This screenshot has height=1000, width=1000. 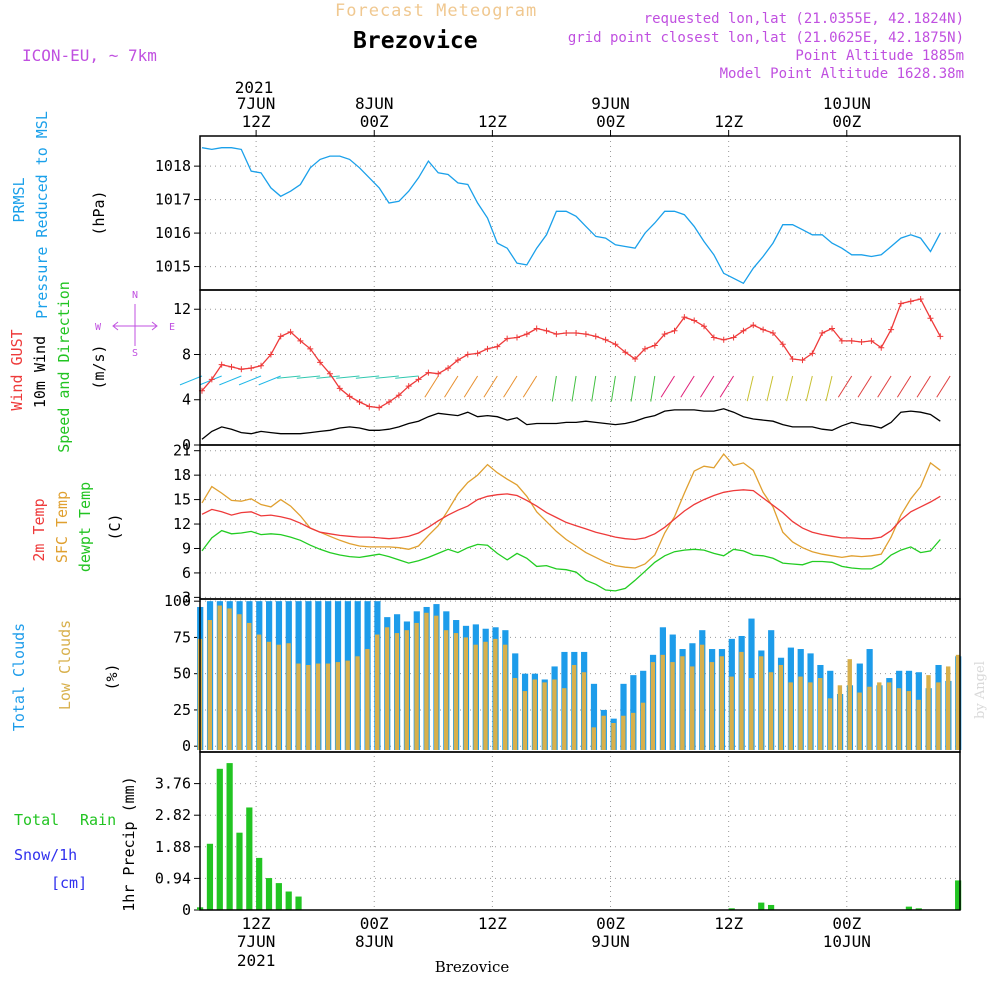 What do you see at coordinates (98, 820) in the screenshot?
I see `rain-label: Rain` at bounding box center [98, 820].